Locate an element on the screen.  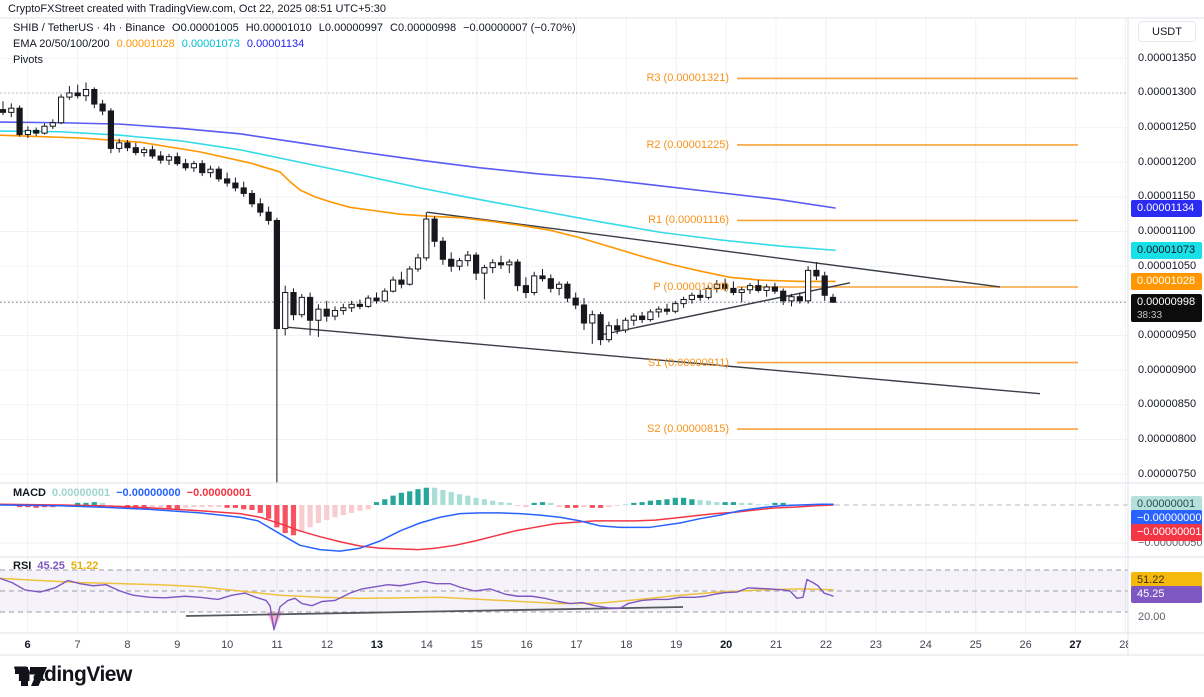
price-axis-label: 0.00000950 is located at coordinates (1167, 335).